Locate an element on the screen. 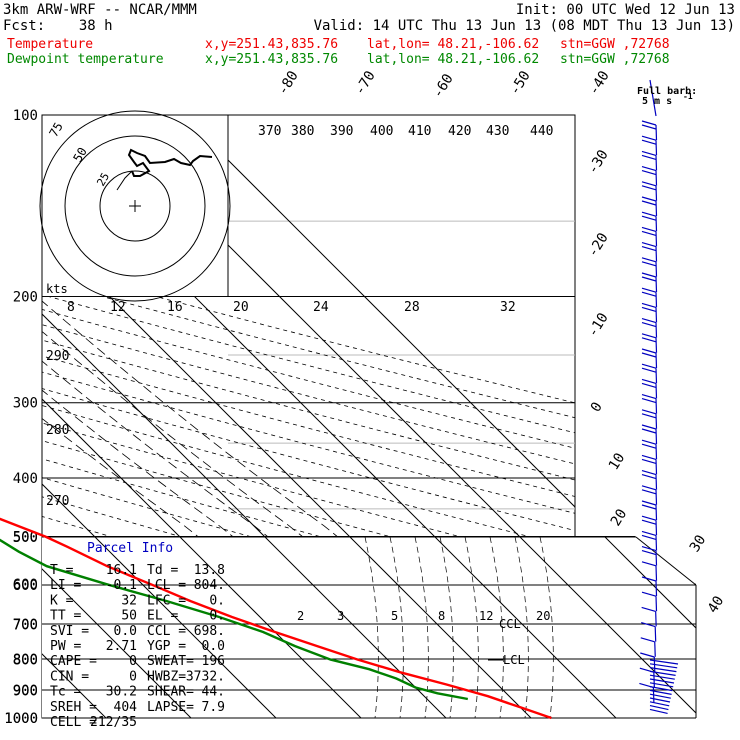 This screenshot has height=740, width=740. theta-label: 290 is located at coordinates (57, 356).